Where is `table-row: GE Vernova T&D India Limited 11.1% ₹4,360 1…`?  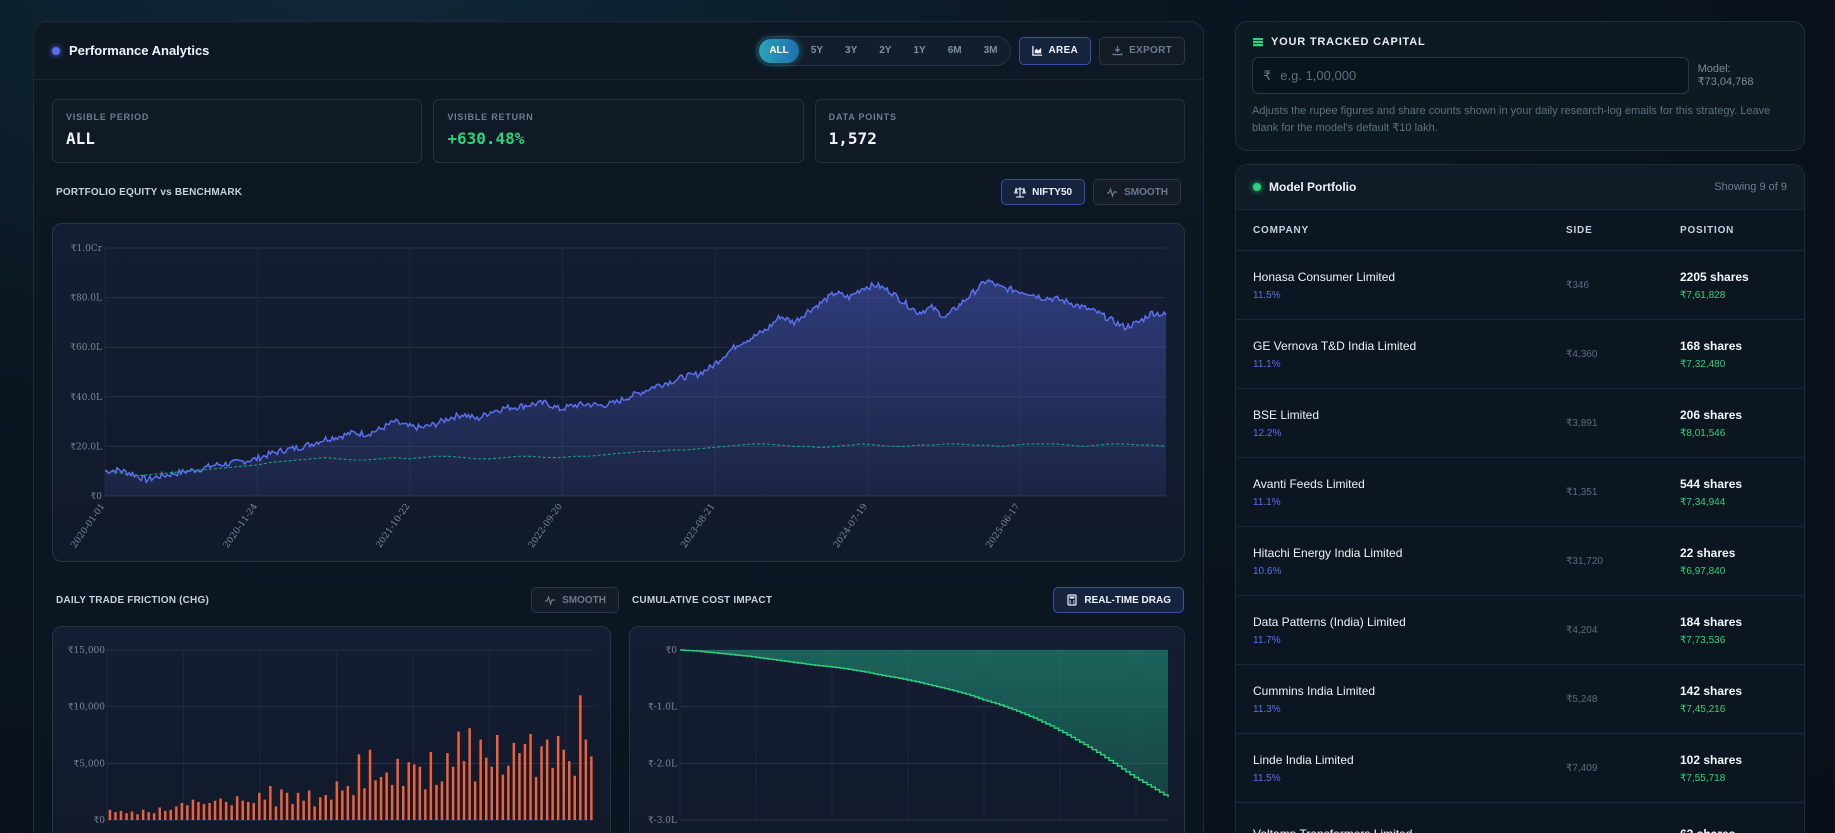
table-row: GE Vernova T&D India Limited 11.1% ₹4,360 1… is located at coordinates (1520, 354).